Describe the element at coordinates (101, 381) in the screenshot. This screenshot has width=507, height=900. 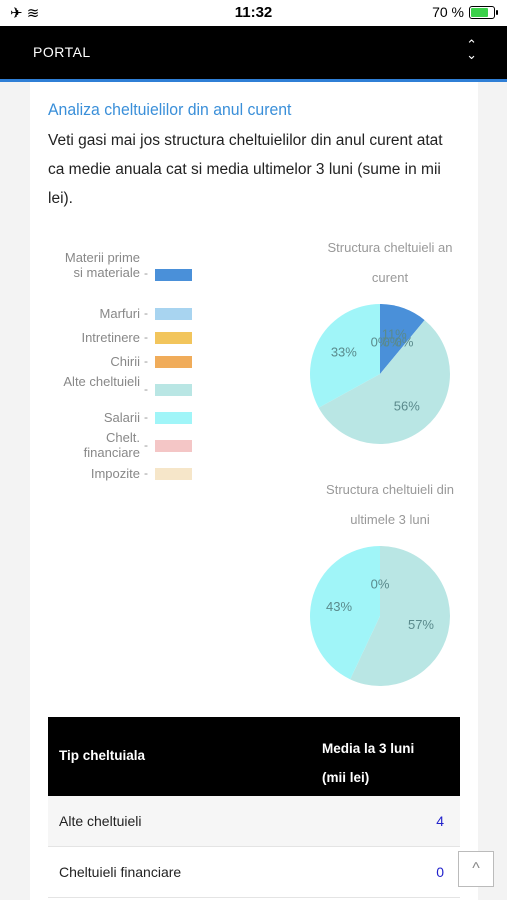
I see `legend-label: Alte cheltuieli` at that location.